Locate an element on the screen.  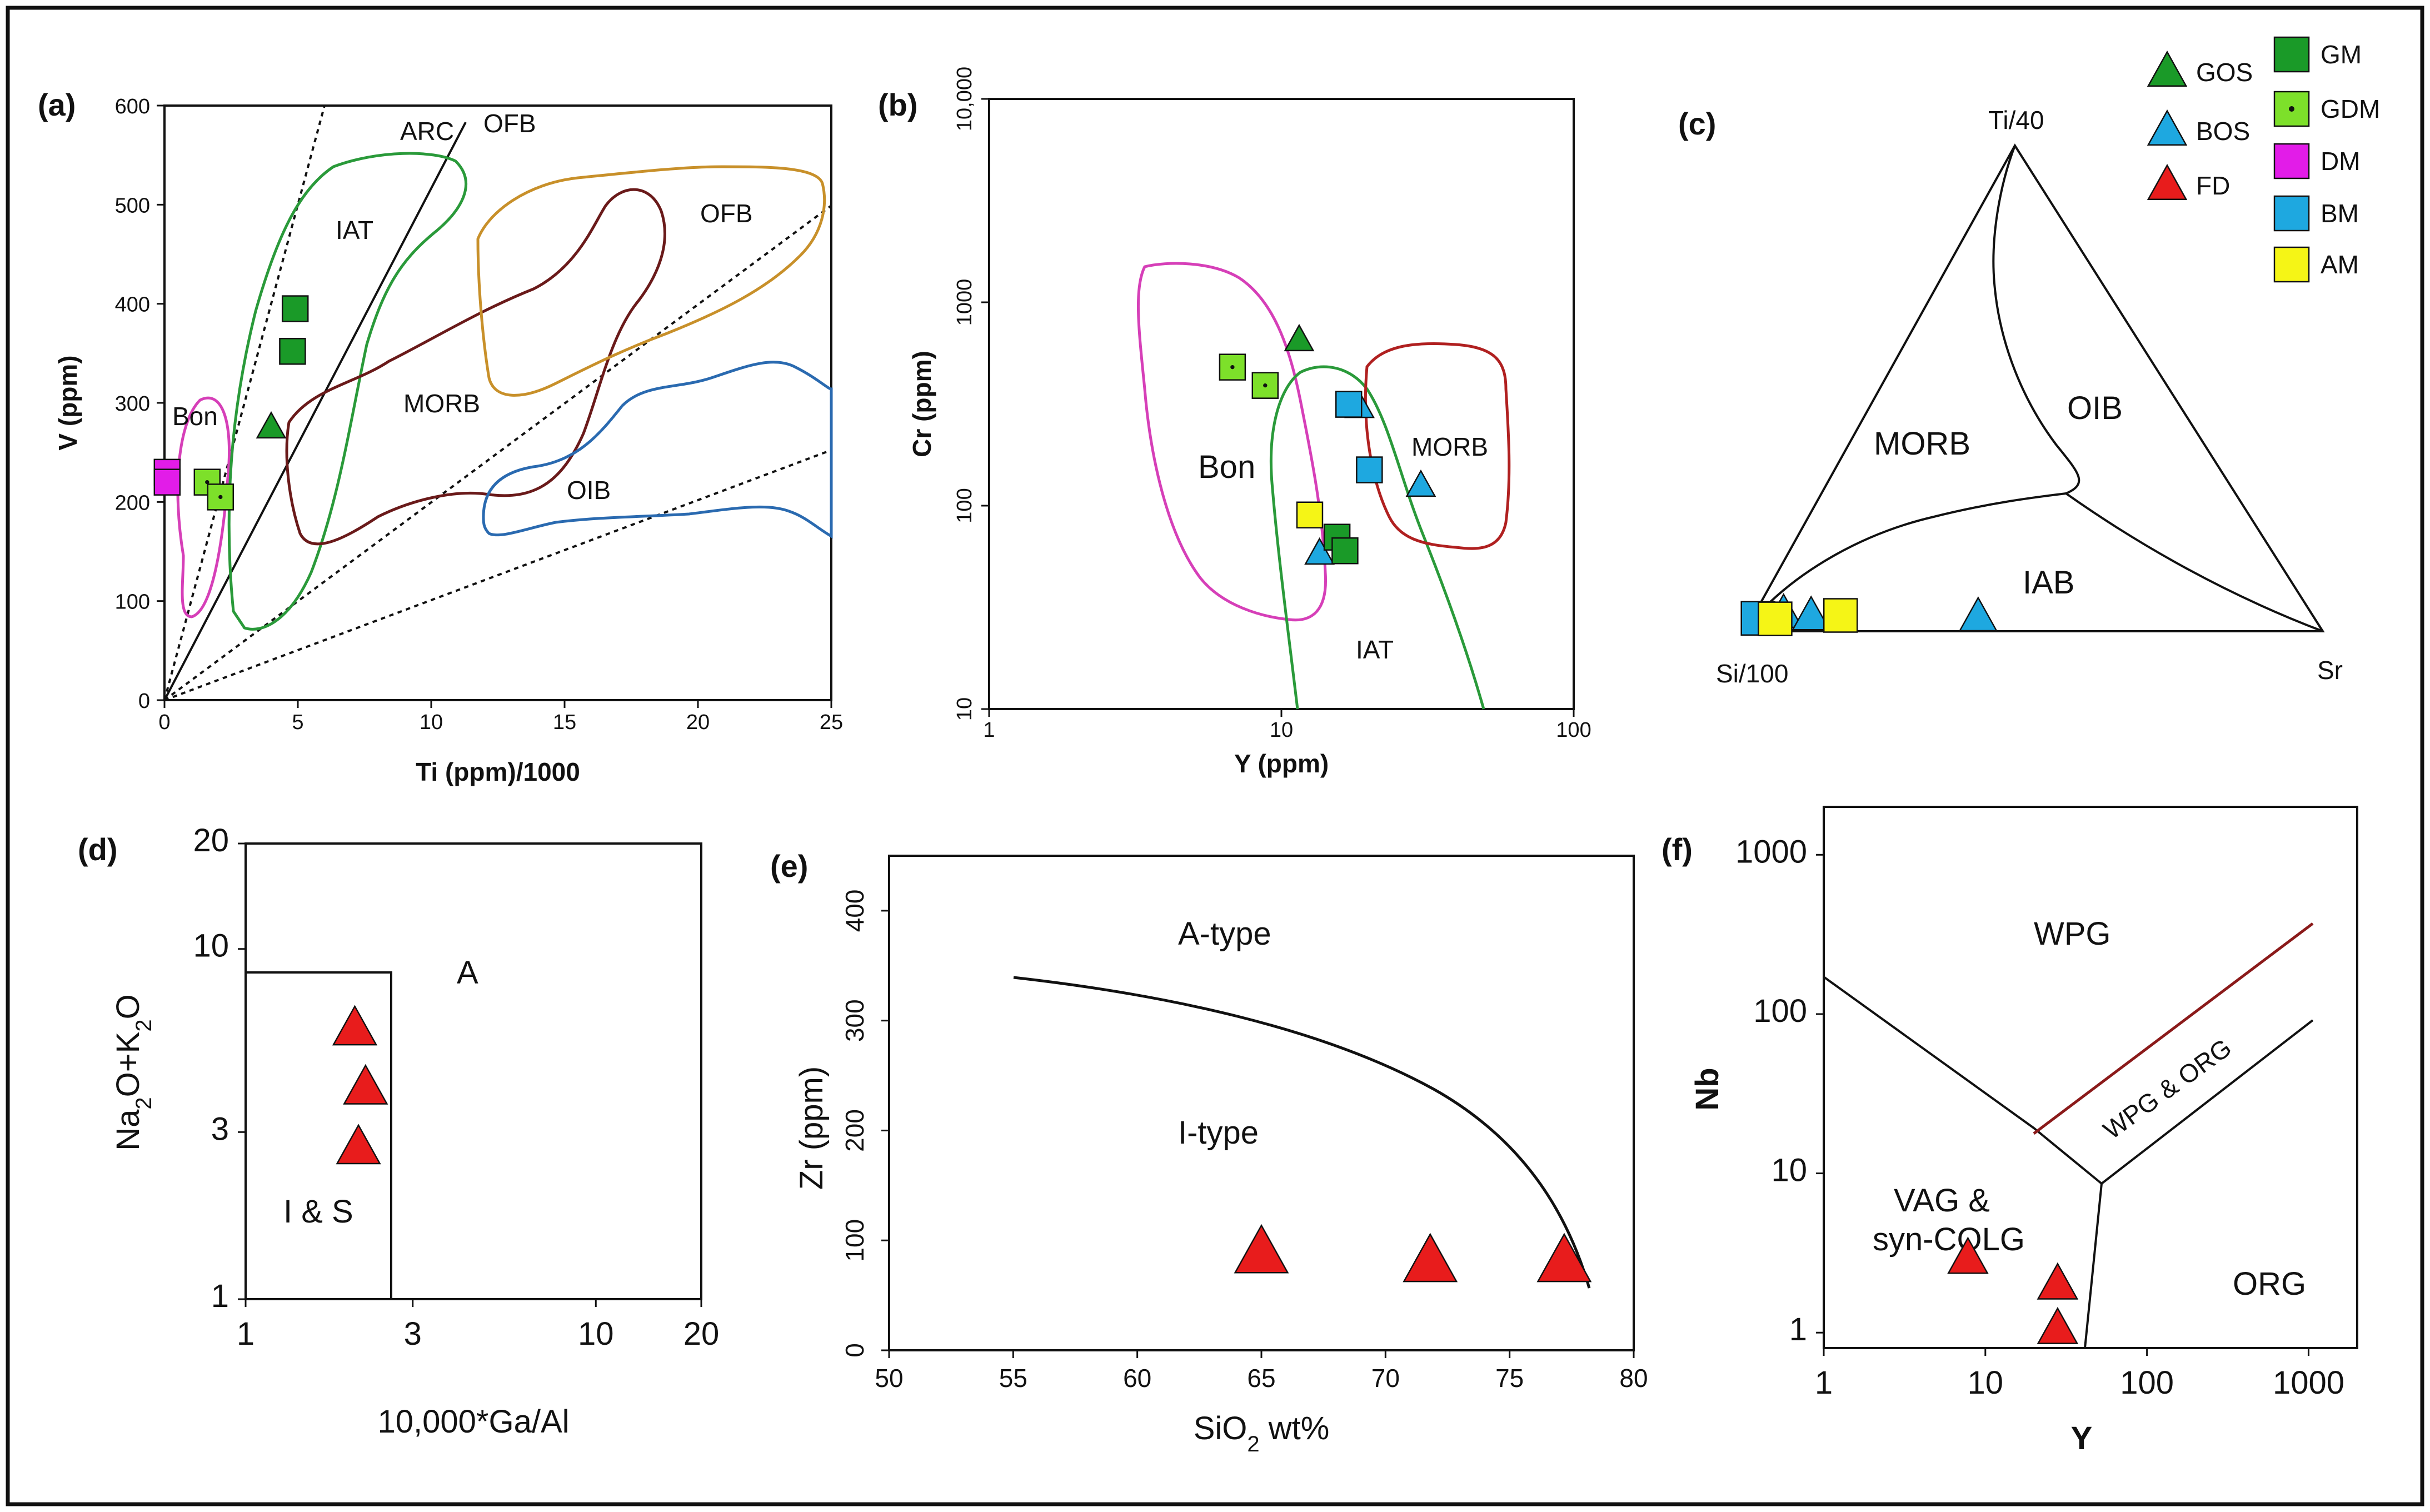
panel-a-point-gdm-0-dot is located at coordinates (207, 482).